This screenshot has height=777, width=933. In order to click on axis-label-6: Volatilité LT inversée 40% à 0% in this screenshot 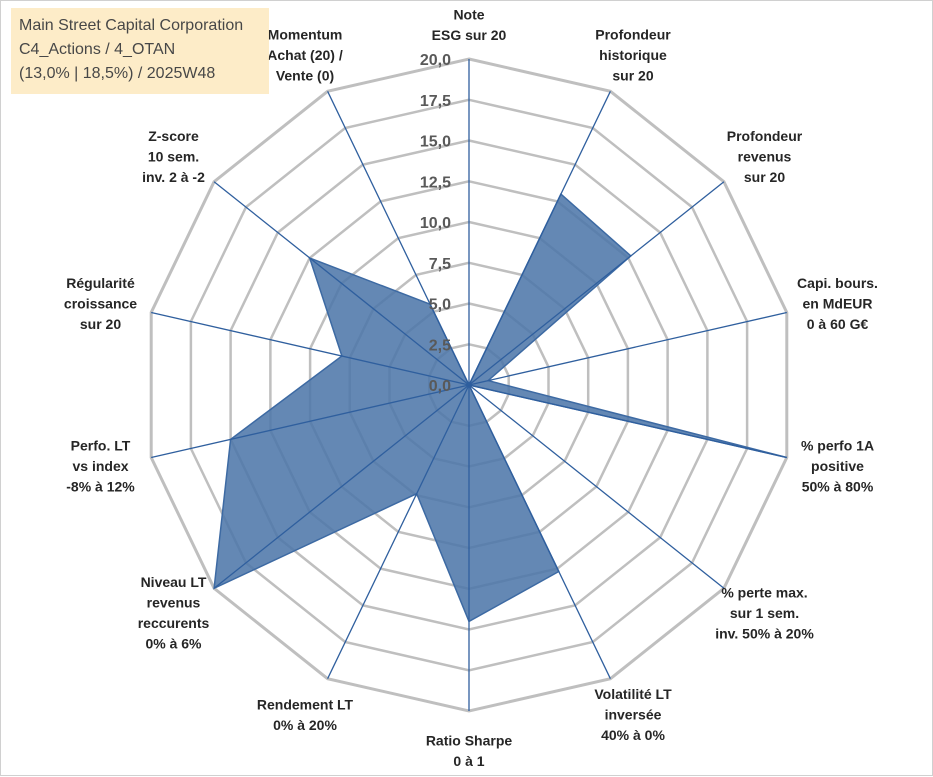, I will do `click(633, 714)`.